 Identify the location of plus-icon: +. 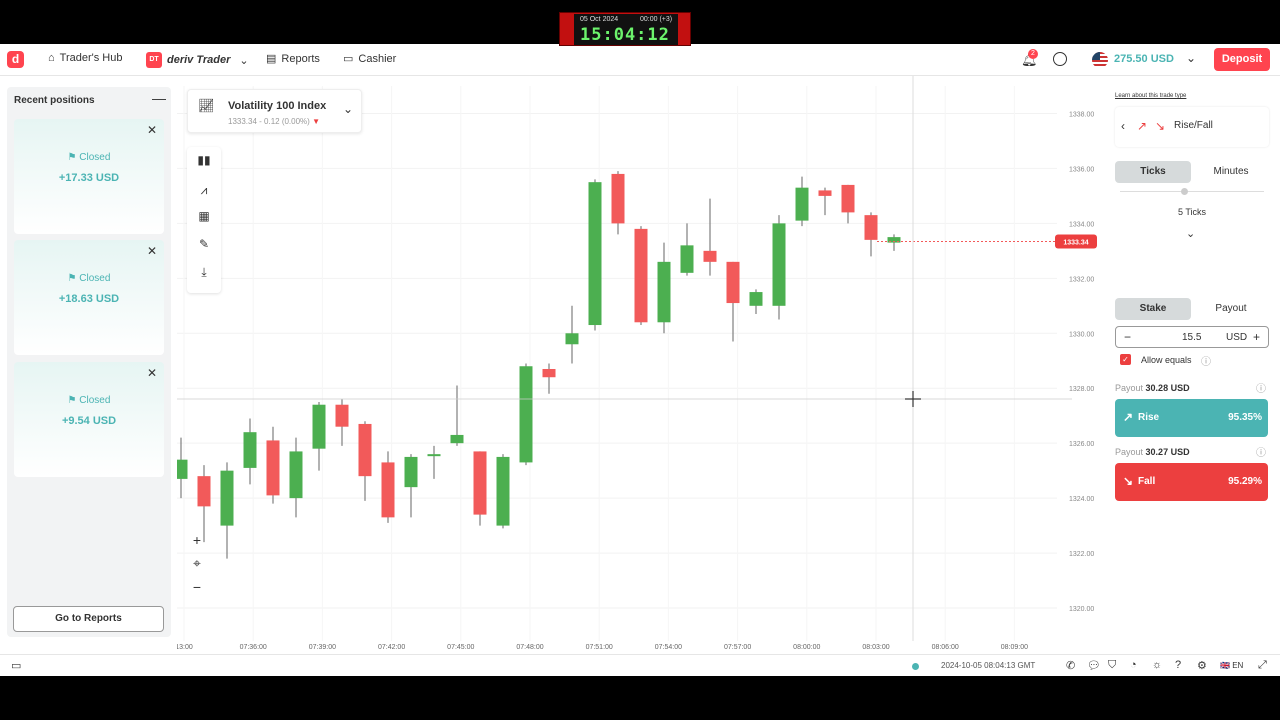
(1257, 337).